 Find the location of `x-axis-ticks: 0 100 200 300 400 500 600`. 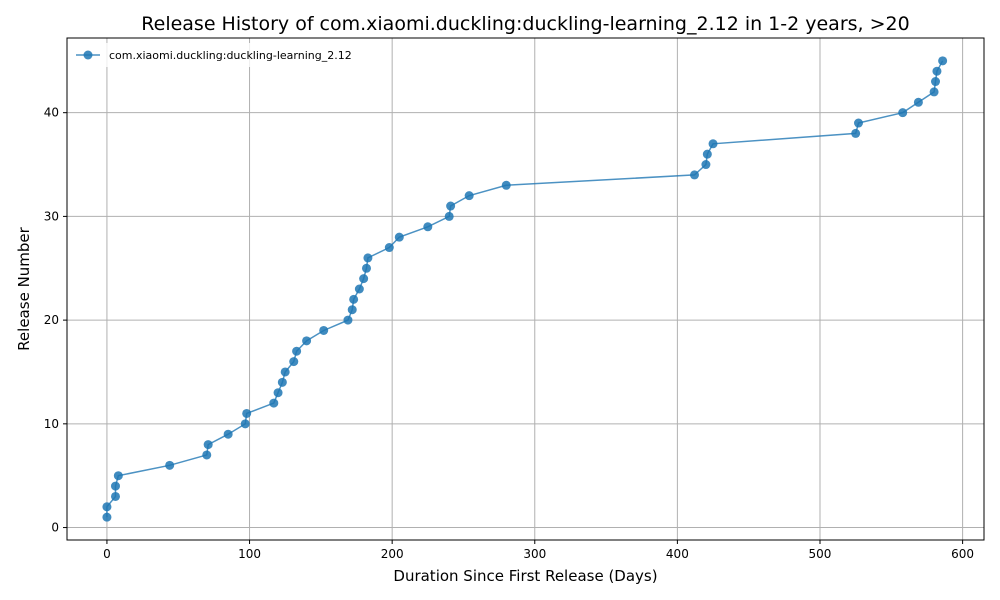

x-axis-ticks: 0 100 200 300 400 500 600 is located at coordinates (538, 550).